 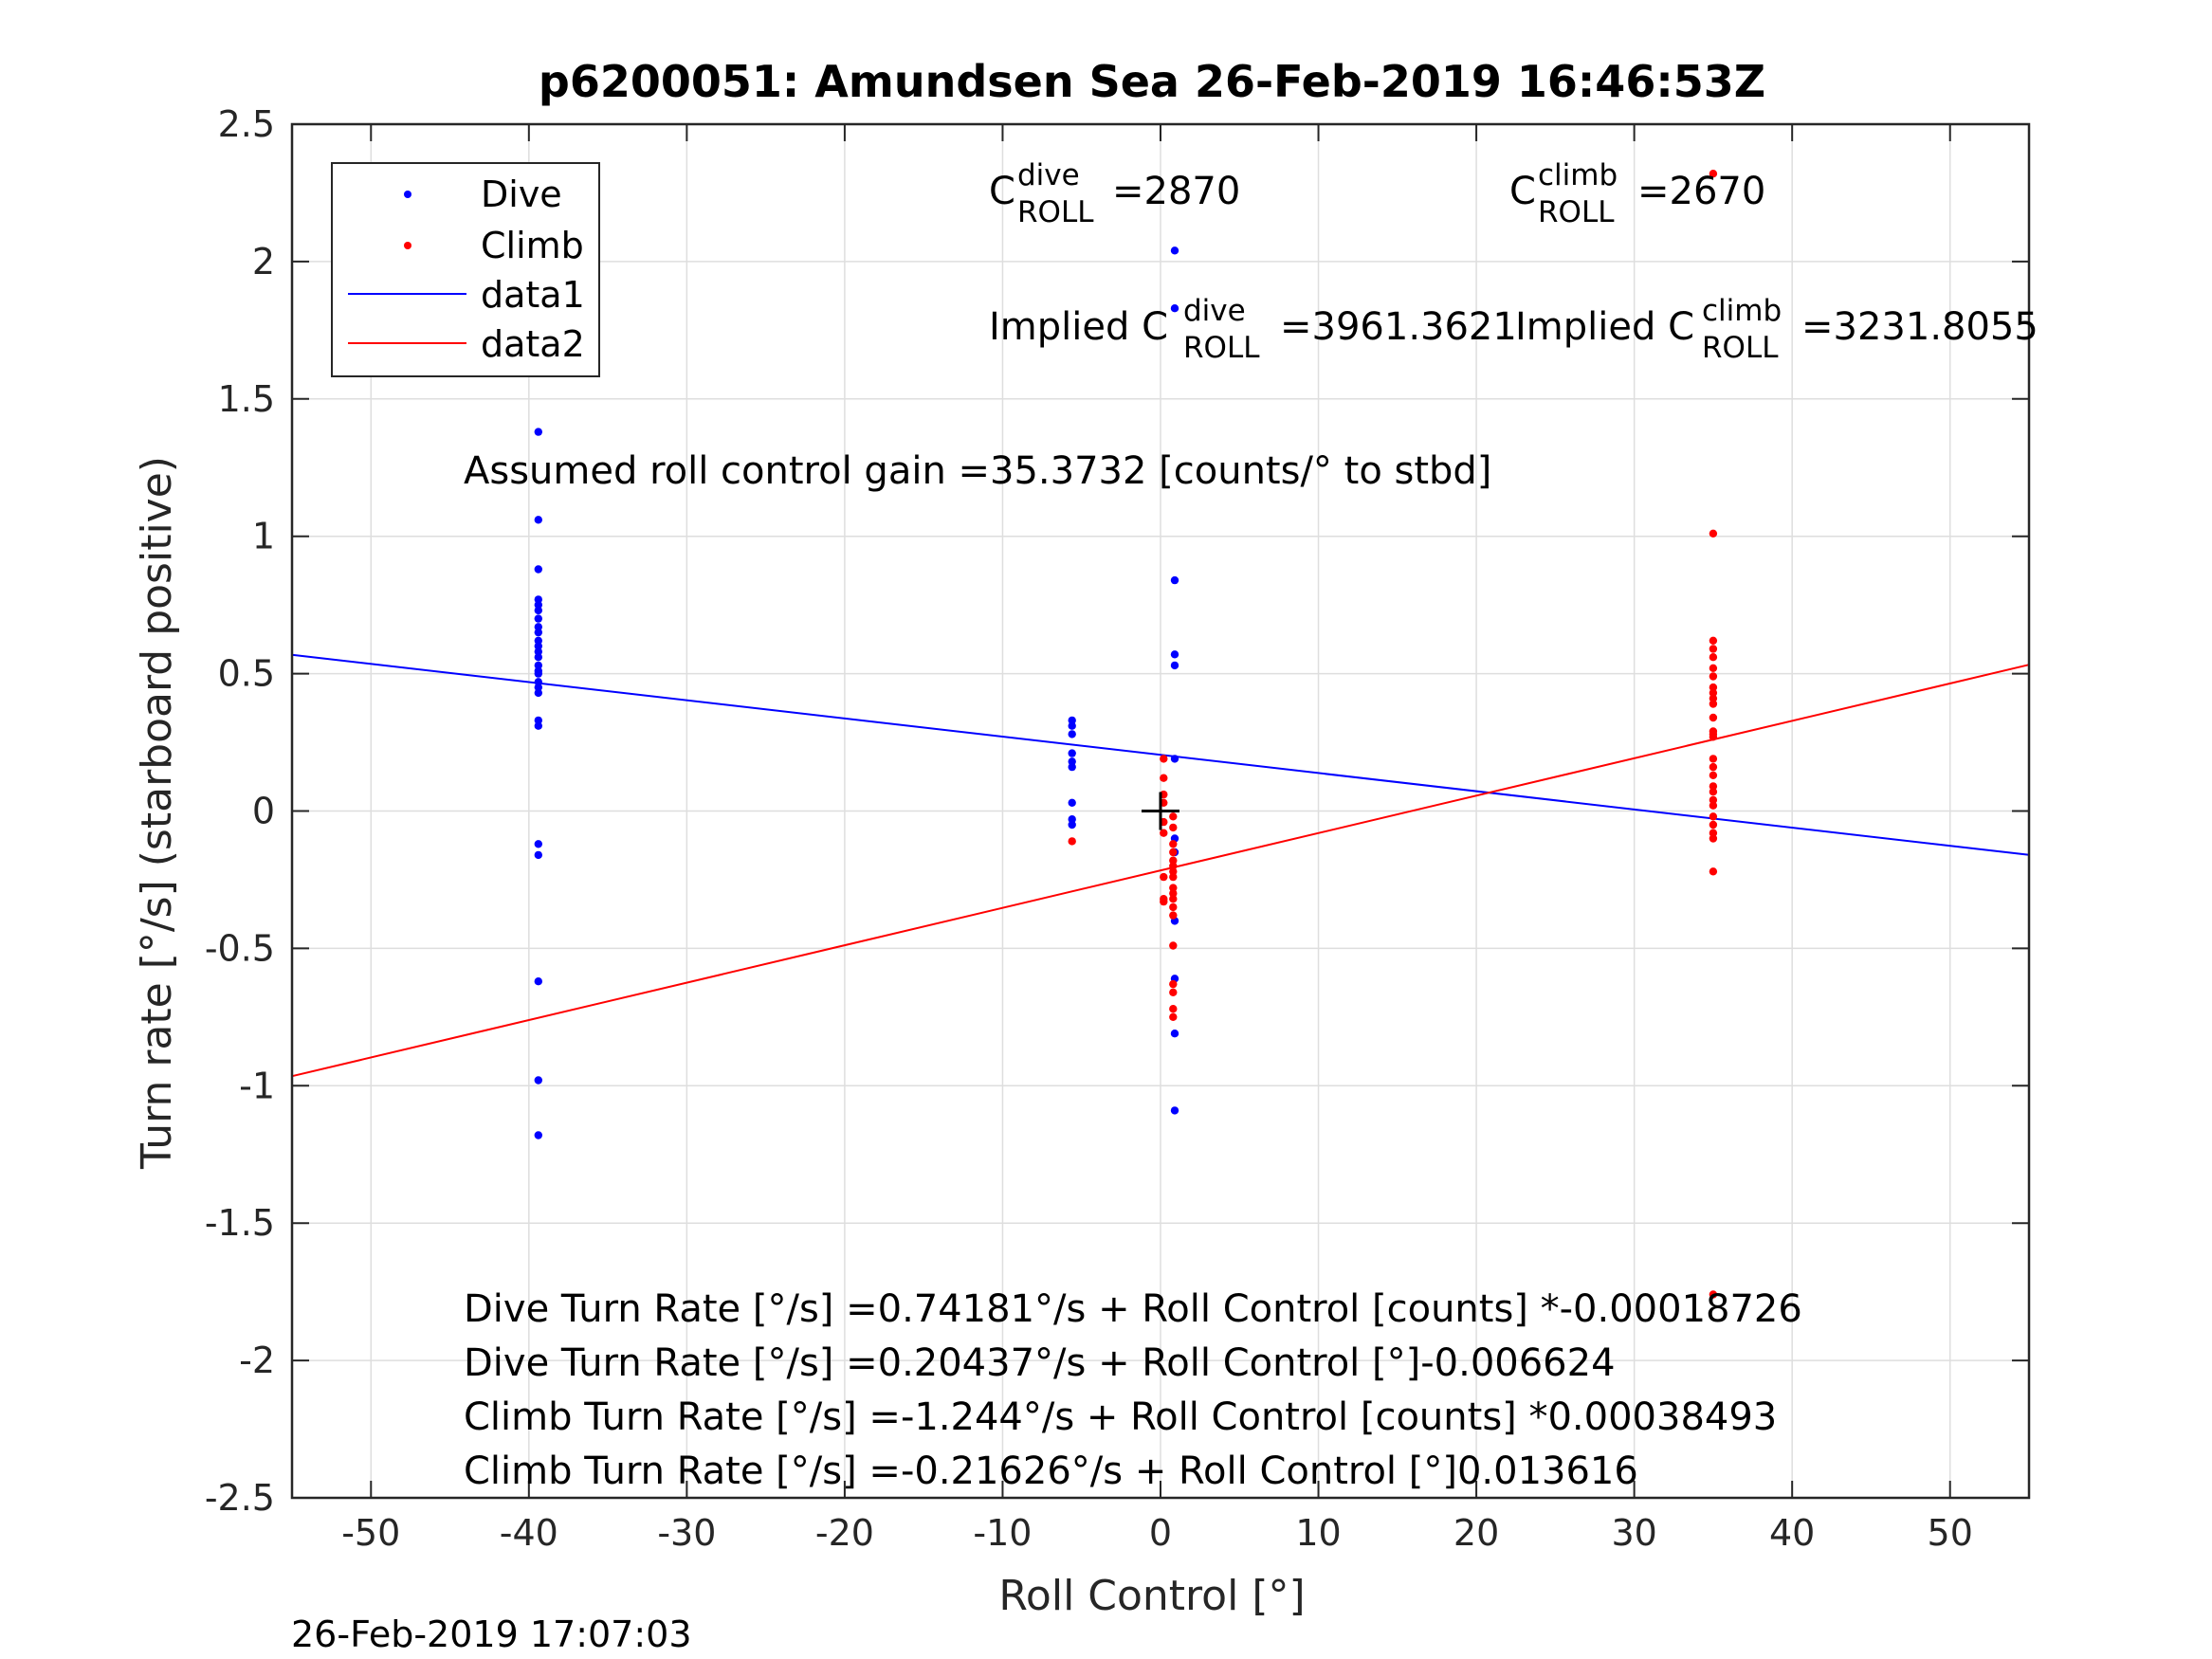 What do you see at coordinates (257, 1085) in the screenshot?
I see `y-tick-label: -1` at bounding box center [257, 1085].